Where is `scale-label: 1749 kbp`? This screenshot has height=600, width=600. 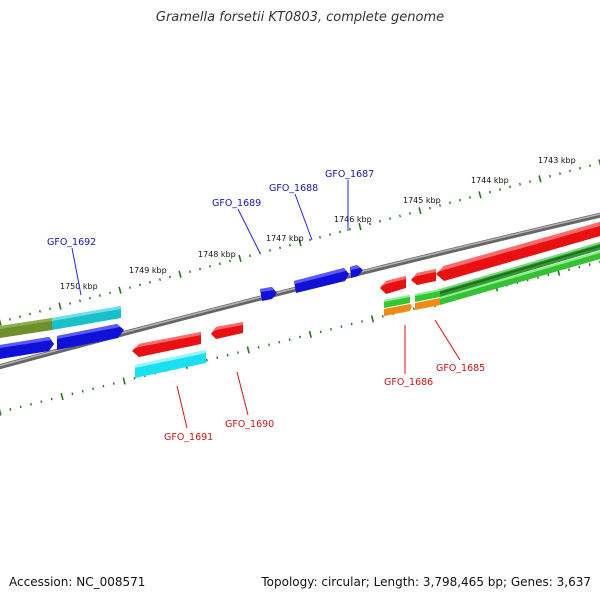 scale-label: 1749 kbp is located at coordinates (148, 270).